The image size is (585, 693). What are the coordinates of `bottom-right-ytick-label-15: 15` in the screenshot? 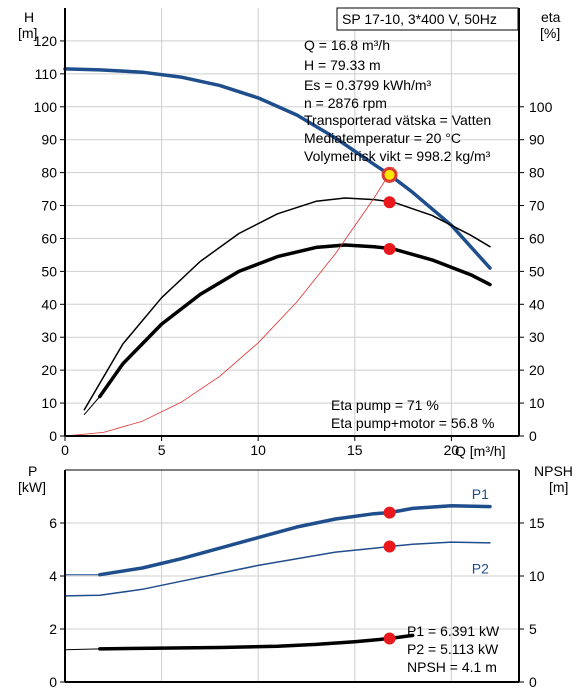 It's located at (537, 523).